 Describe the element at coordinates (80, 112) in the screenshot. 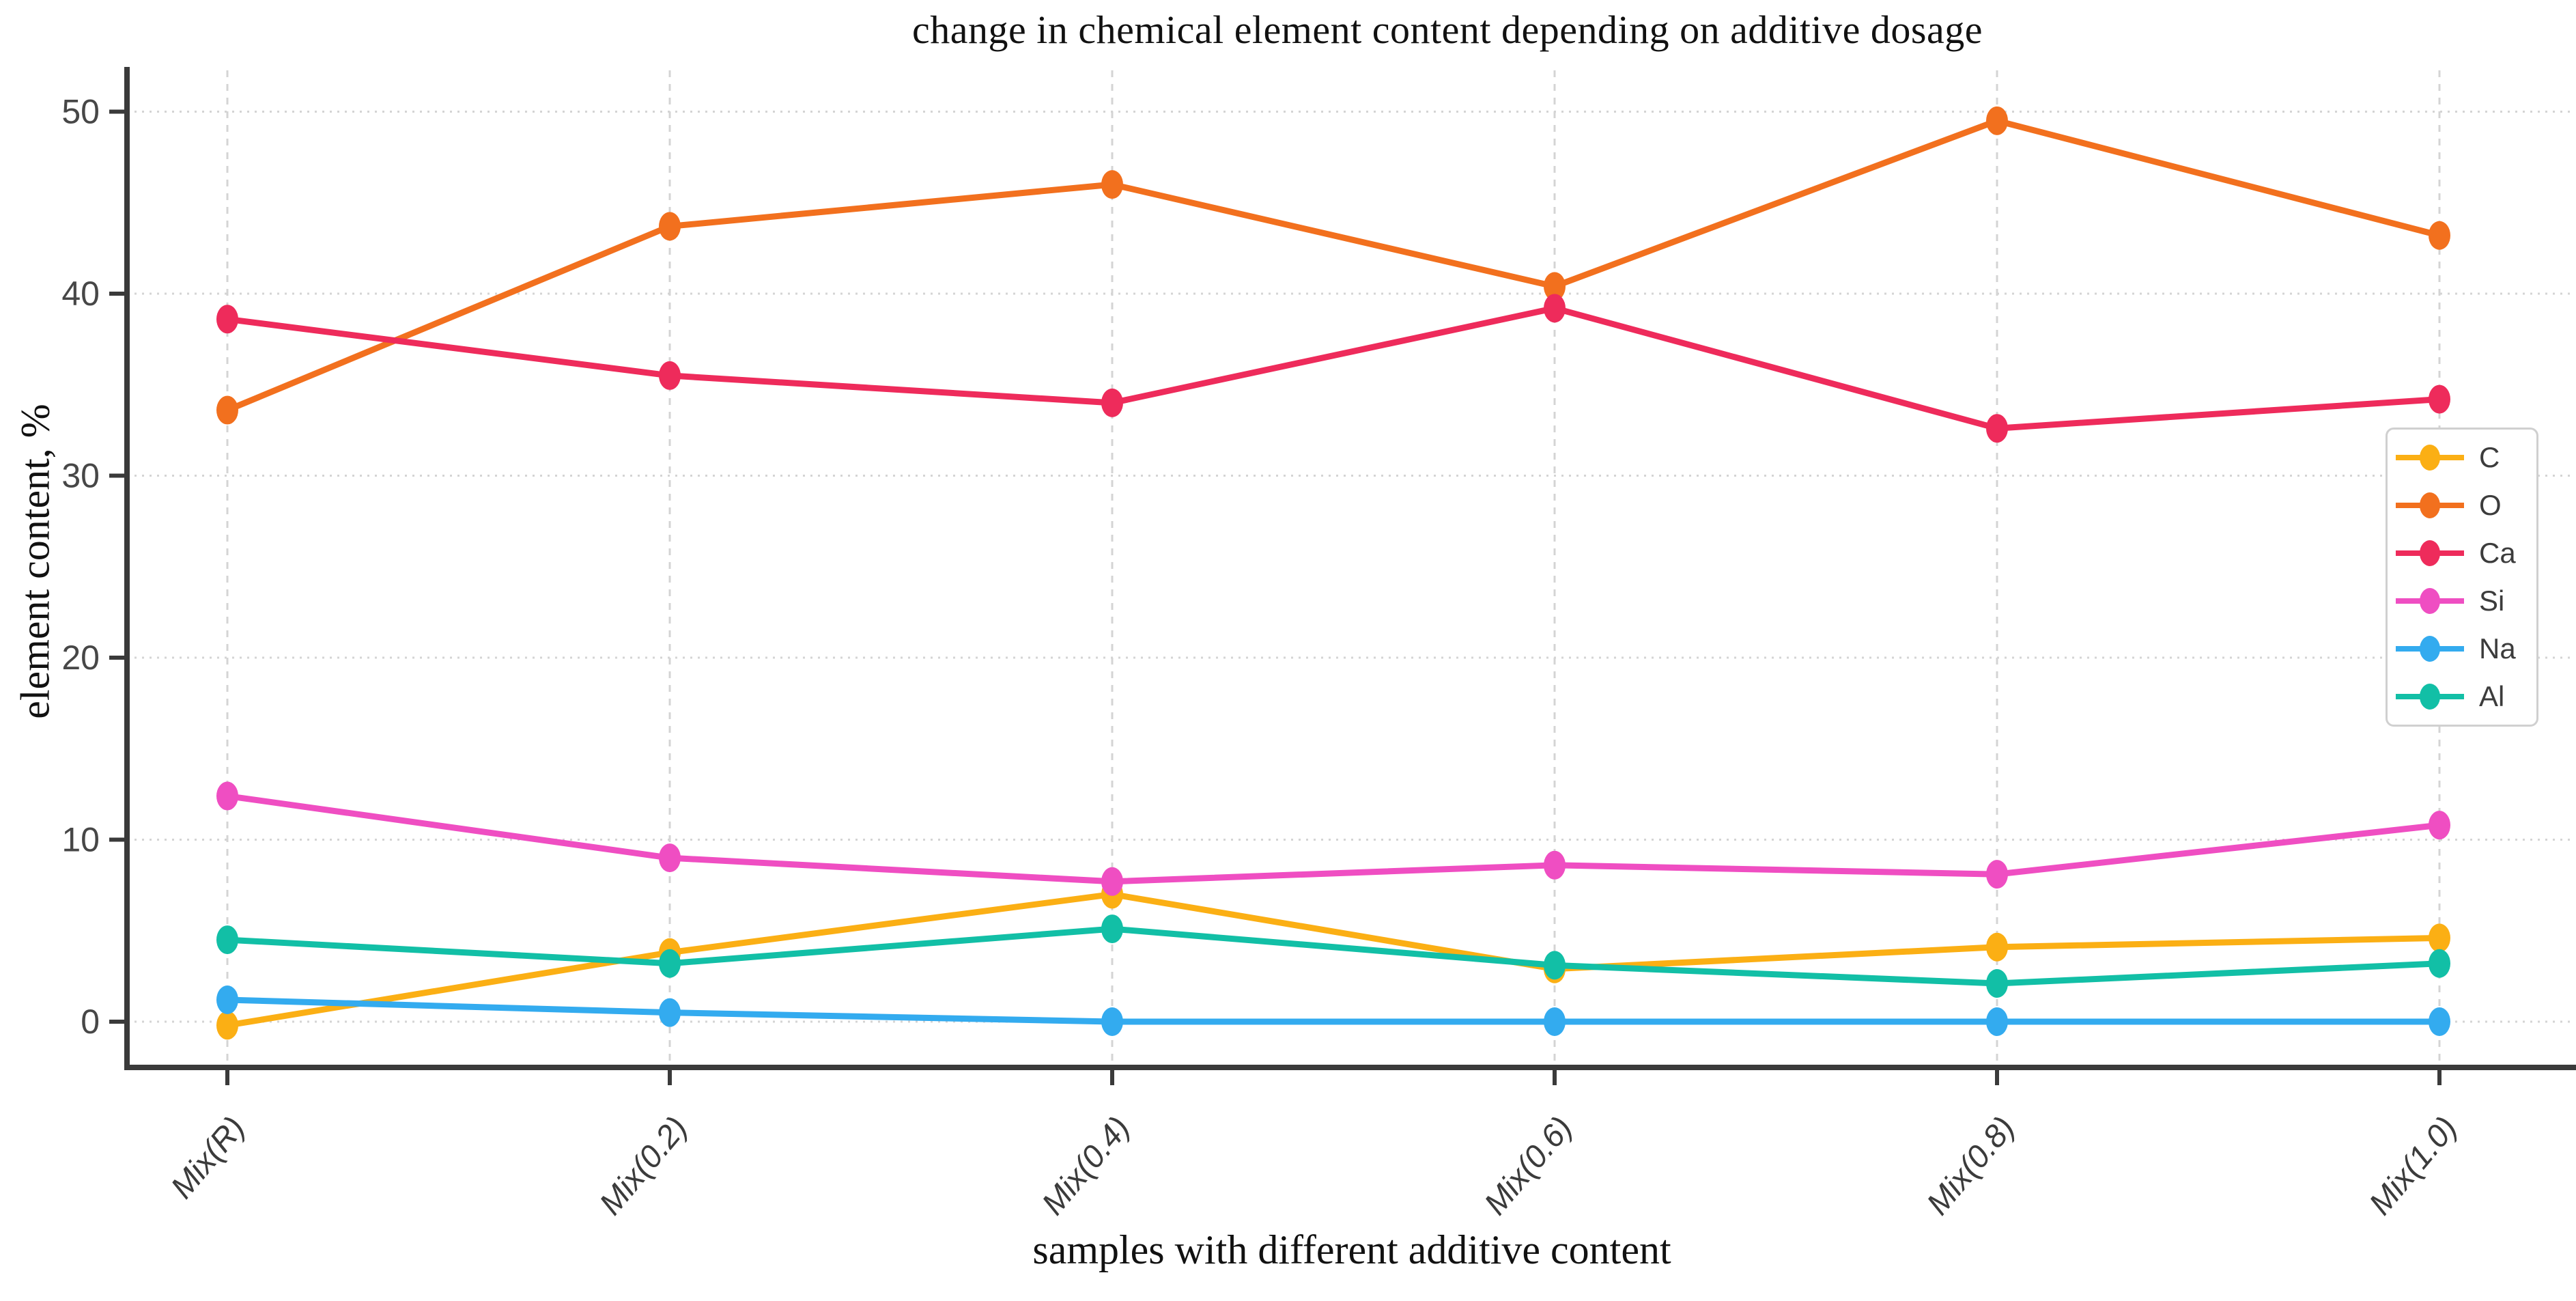

I see `y-tick-label: 50` at that location.